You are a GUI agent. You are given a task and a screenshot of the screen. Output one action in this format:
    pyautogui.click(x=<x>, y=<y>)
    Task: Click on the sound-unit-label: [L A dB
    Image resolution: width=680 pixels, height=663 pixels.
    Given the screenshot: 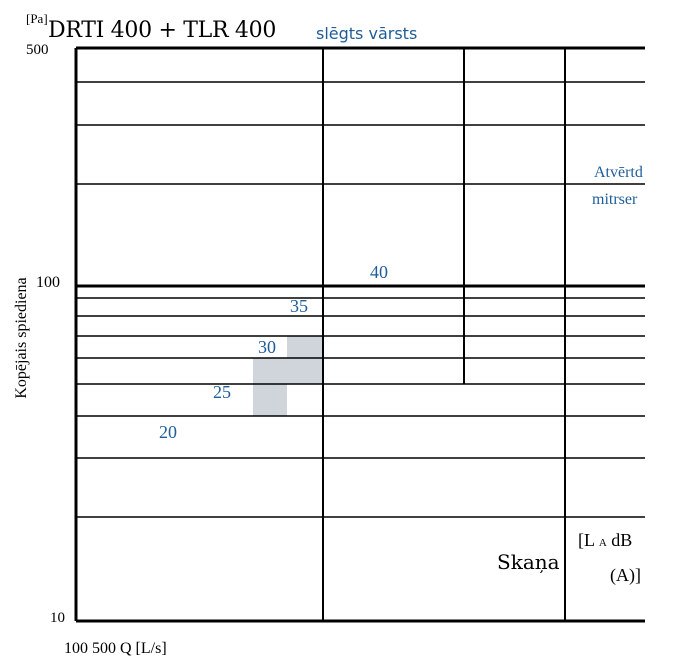 What is the action you would take?
    pyautogui.click(x=605, y=540)
    